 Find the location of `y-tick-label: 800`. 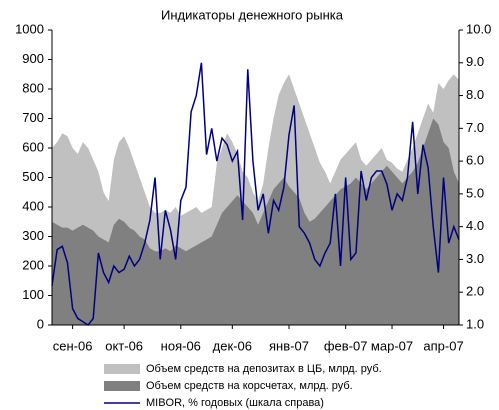

y-tick-label: 800 is located at coordinates (33, 87).